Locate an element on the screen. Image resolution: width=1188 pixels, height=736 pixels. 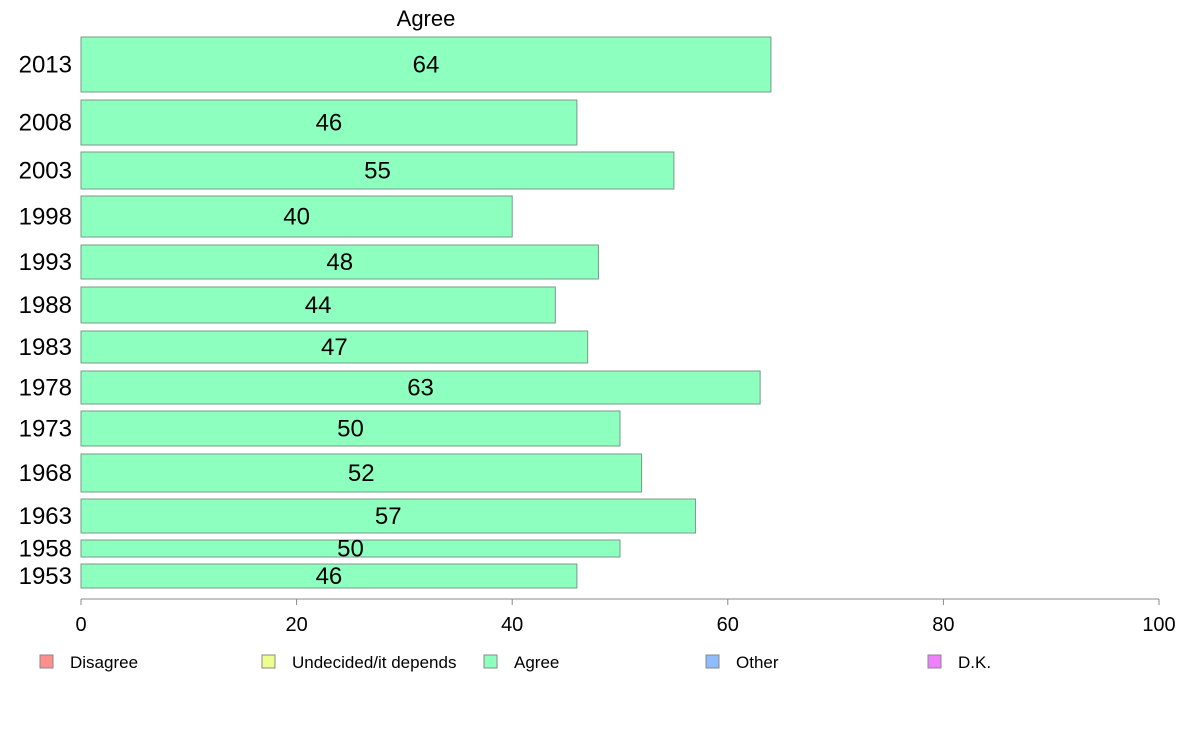
bar-1998 is located at coordinates (296, 216).